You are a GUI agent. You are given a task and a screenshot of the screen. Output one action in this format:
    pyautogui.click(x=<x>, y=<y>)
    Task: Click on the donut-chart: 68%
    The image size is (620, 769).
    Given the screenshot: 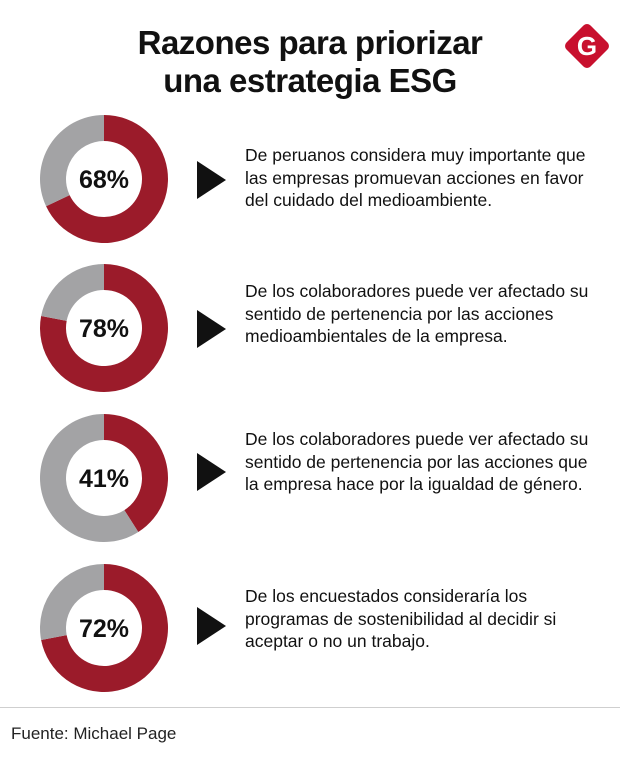 What is the action you would take?
    pyautogui.click(x=104, y=179)
    